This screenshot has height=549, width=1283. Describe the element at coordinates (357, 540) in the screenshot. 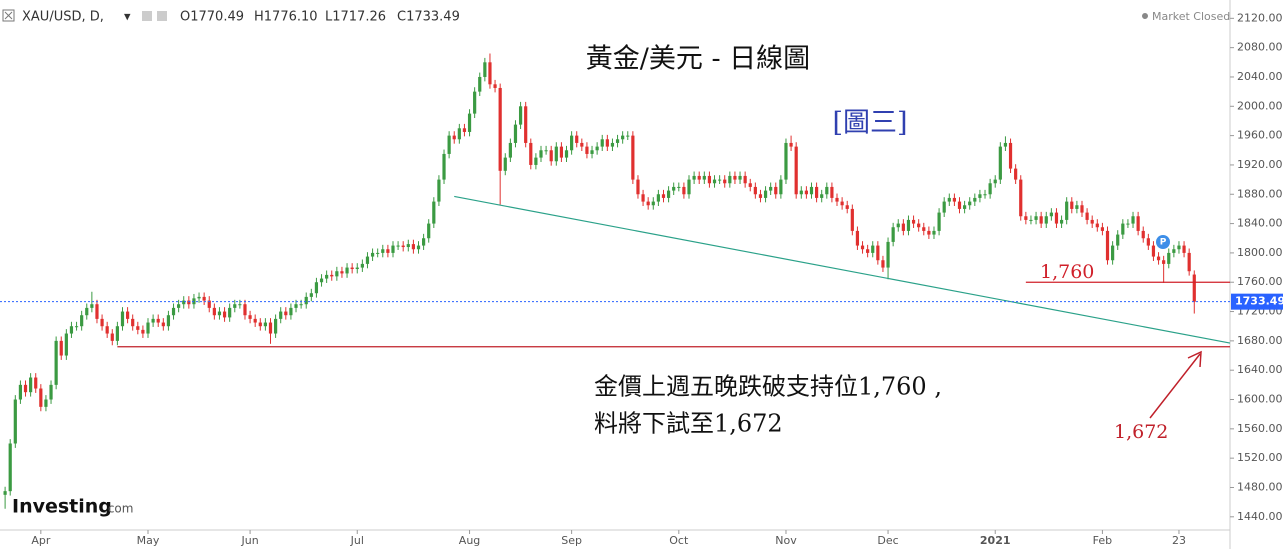

I see `x-tick-label: Jul` at that location.